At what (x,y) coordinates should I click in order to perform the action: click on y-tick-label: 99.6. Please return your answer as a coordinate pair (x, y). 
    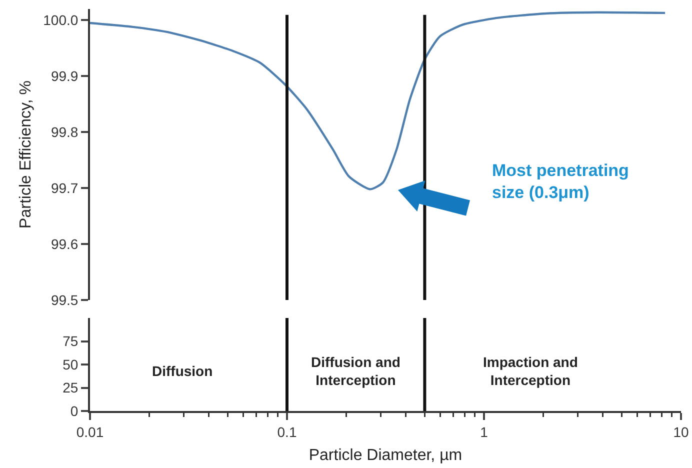
    Looking at the image, I should click on (64, 244).